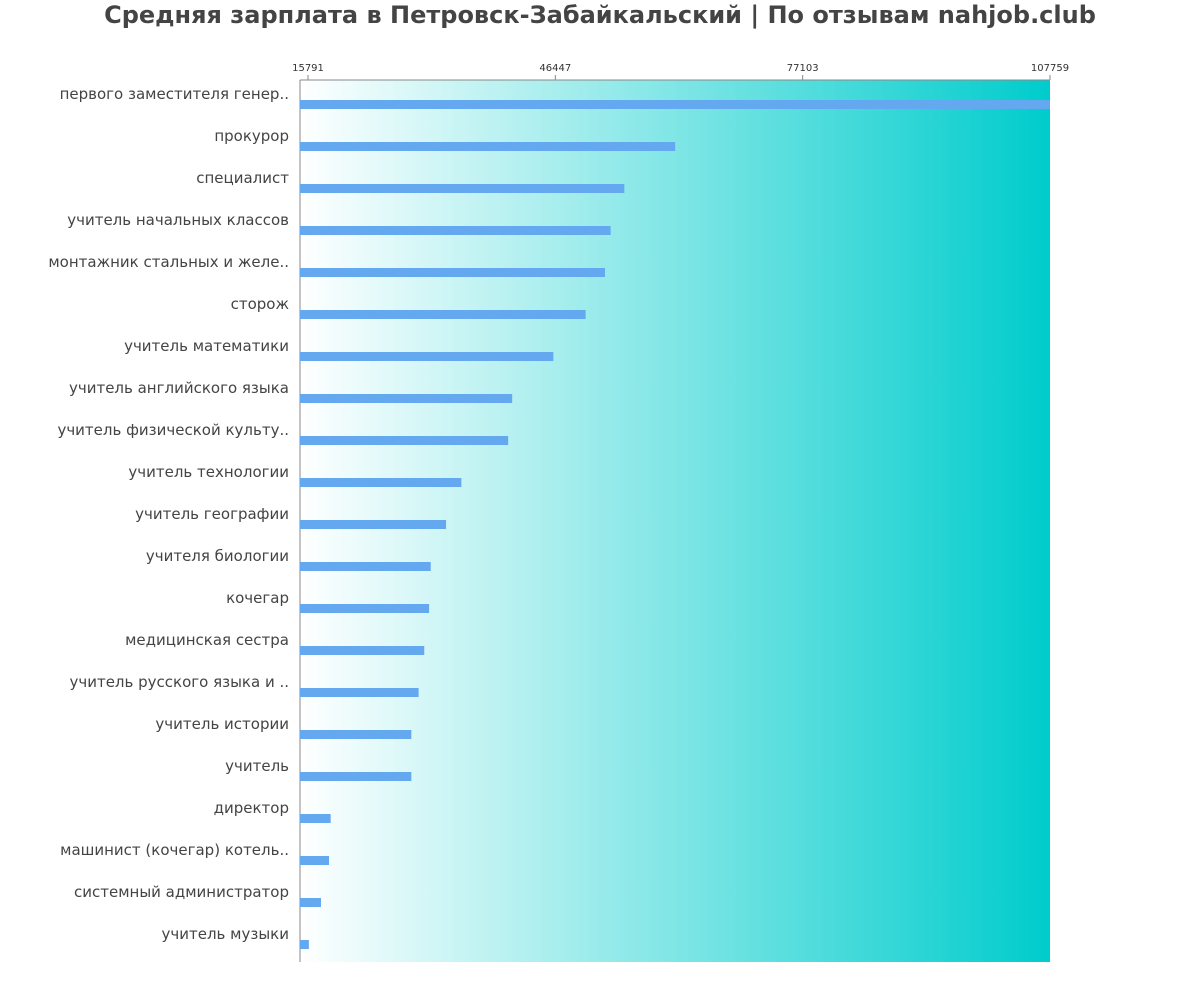 Image resolution: width=1200 pixels, height=1000 pixels. I want to click on category-label: учитель русского языка и .., so click(179, 682).